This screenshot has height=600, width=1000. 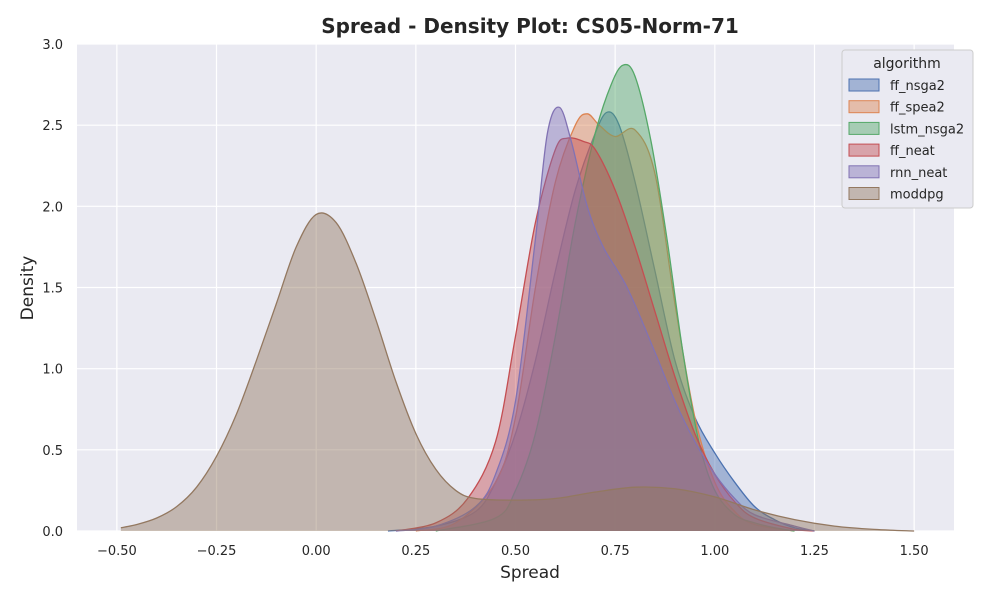 I want to click on x-tick-label: −0.50, so click(x=117, y=551).